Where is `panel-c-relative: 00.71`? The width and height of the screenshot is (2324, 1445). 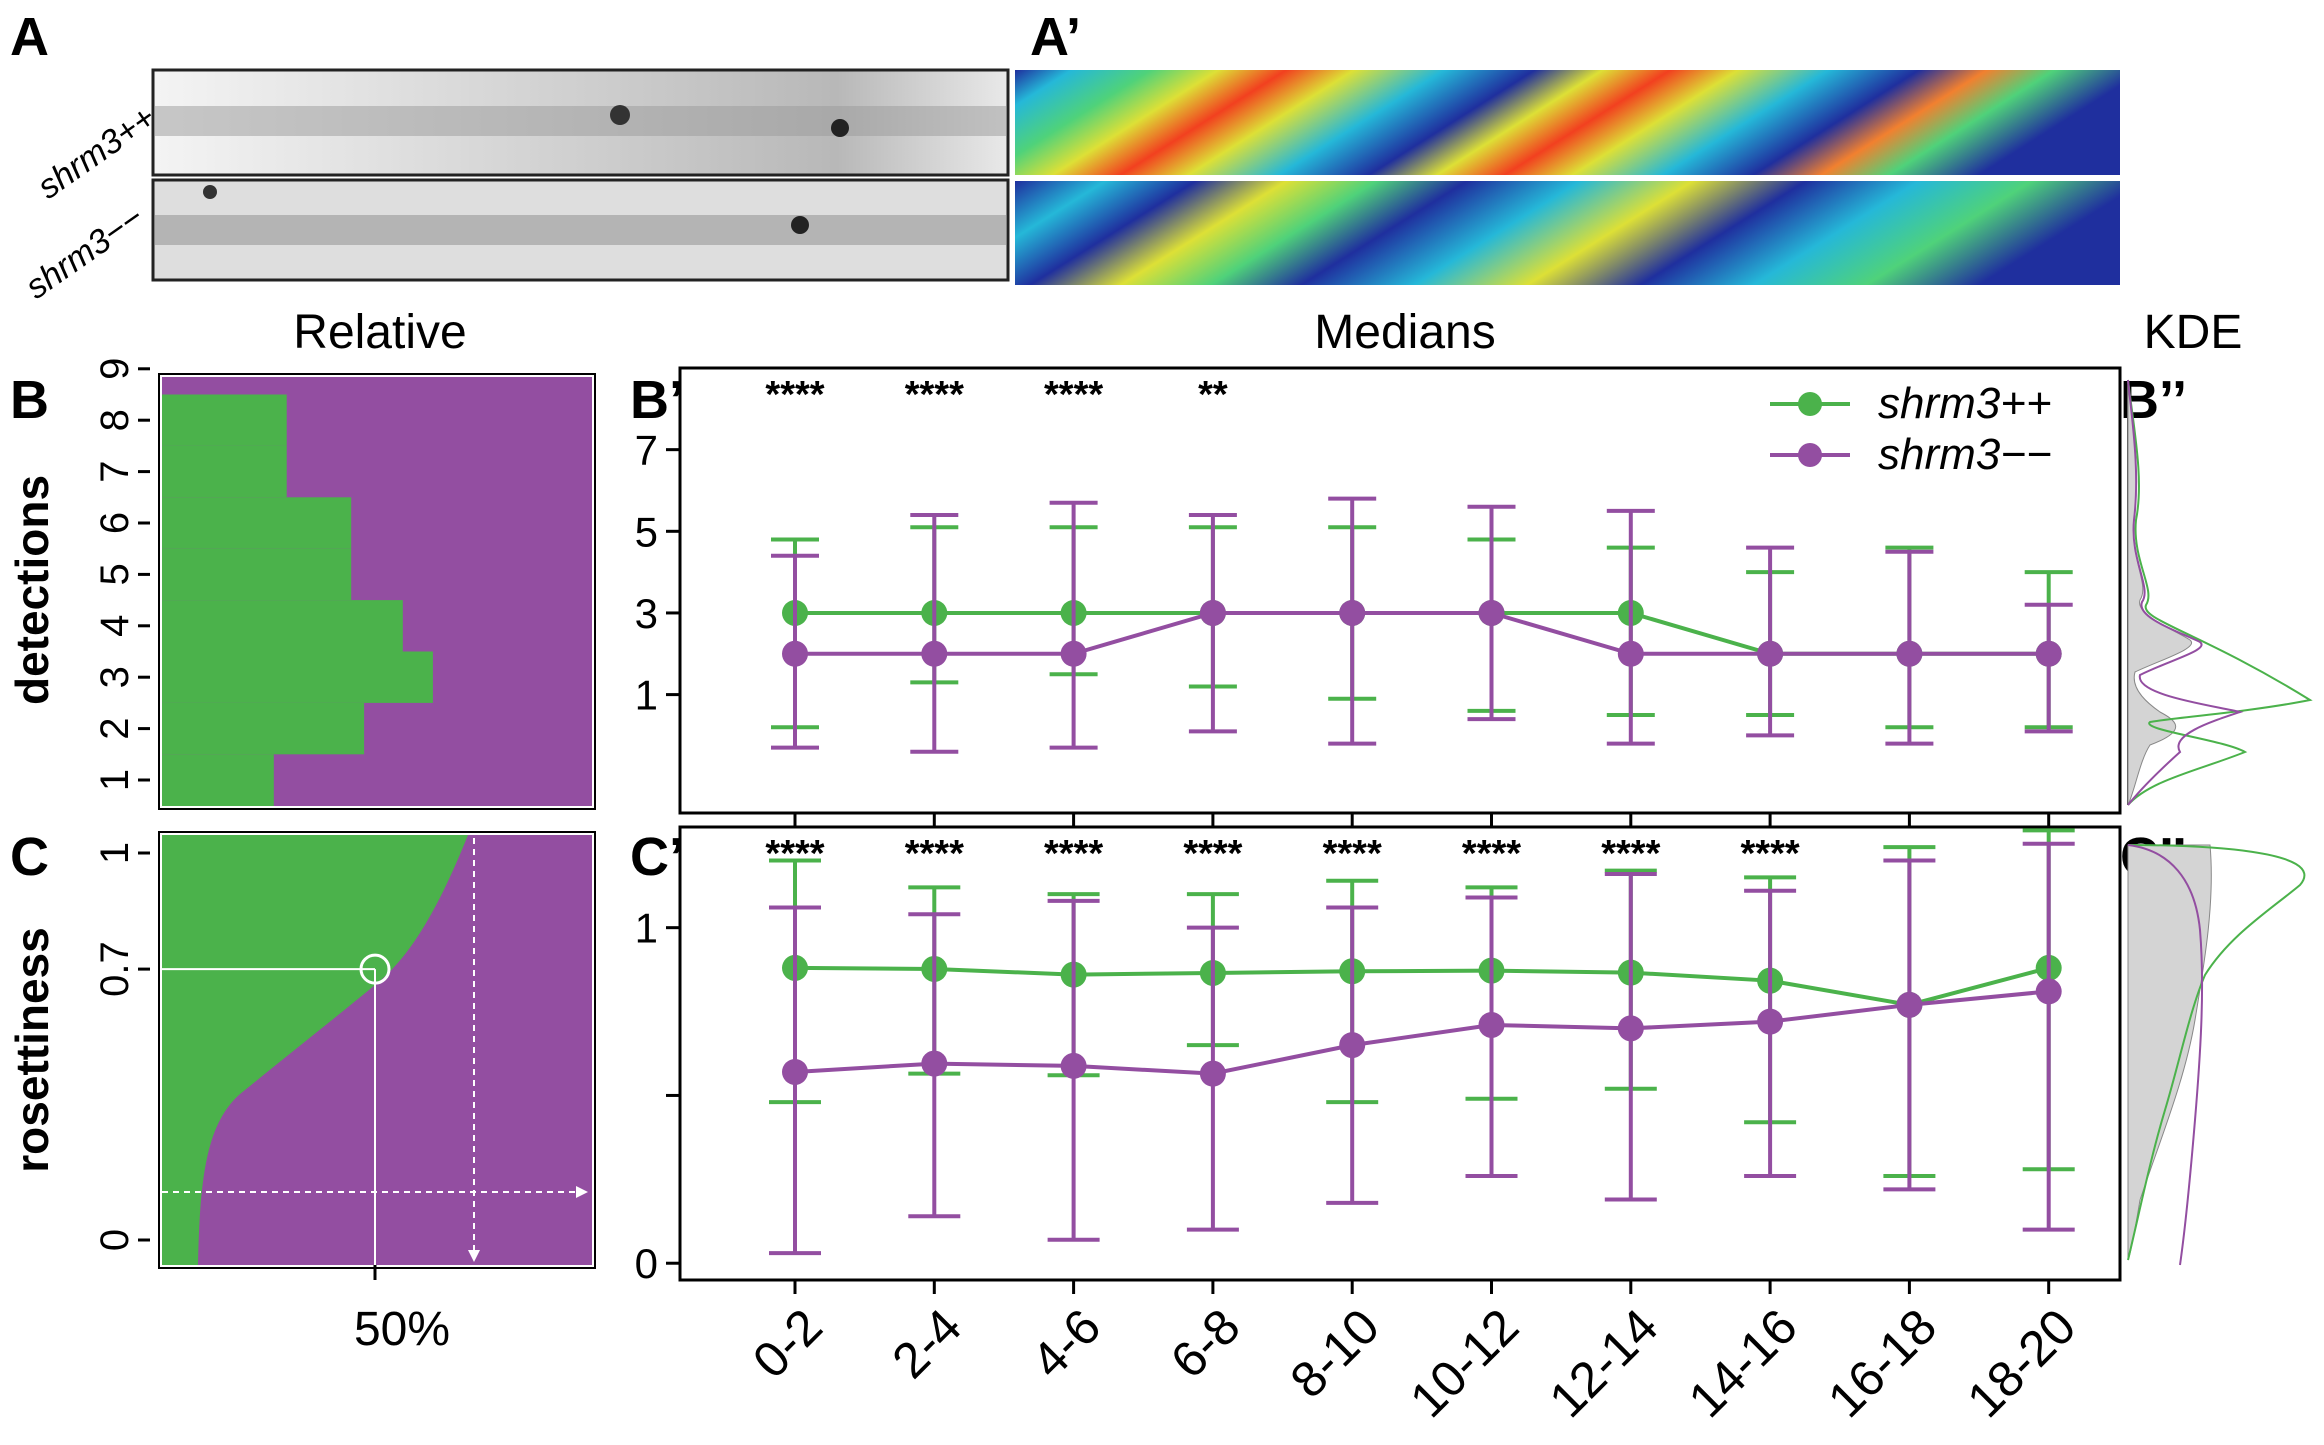 panel-c-relative: 00.71 is located at coordinates (344, 1055).